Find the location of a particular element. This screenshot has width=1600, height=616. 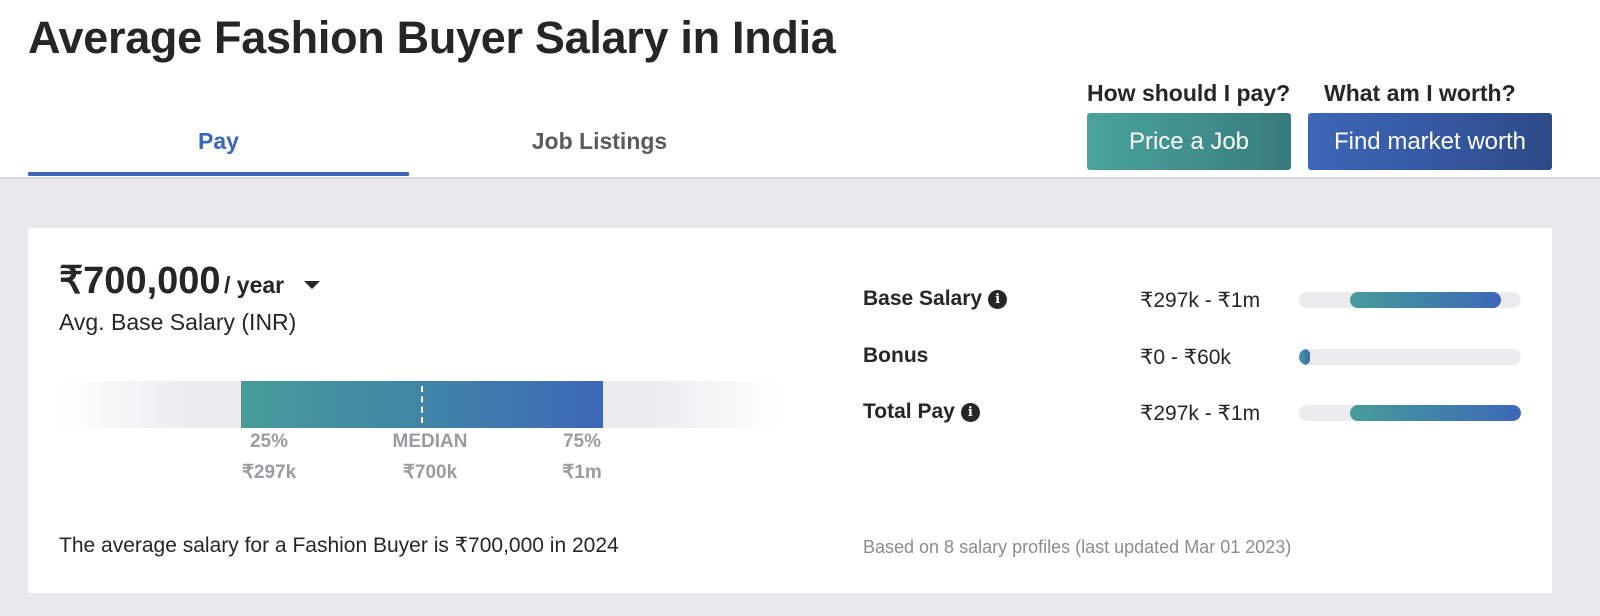

breakdown-label-text: Base Salary is located at coordinates (923, 298).